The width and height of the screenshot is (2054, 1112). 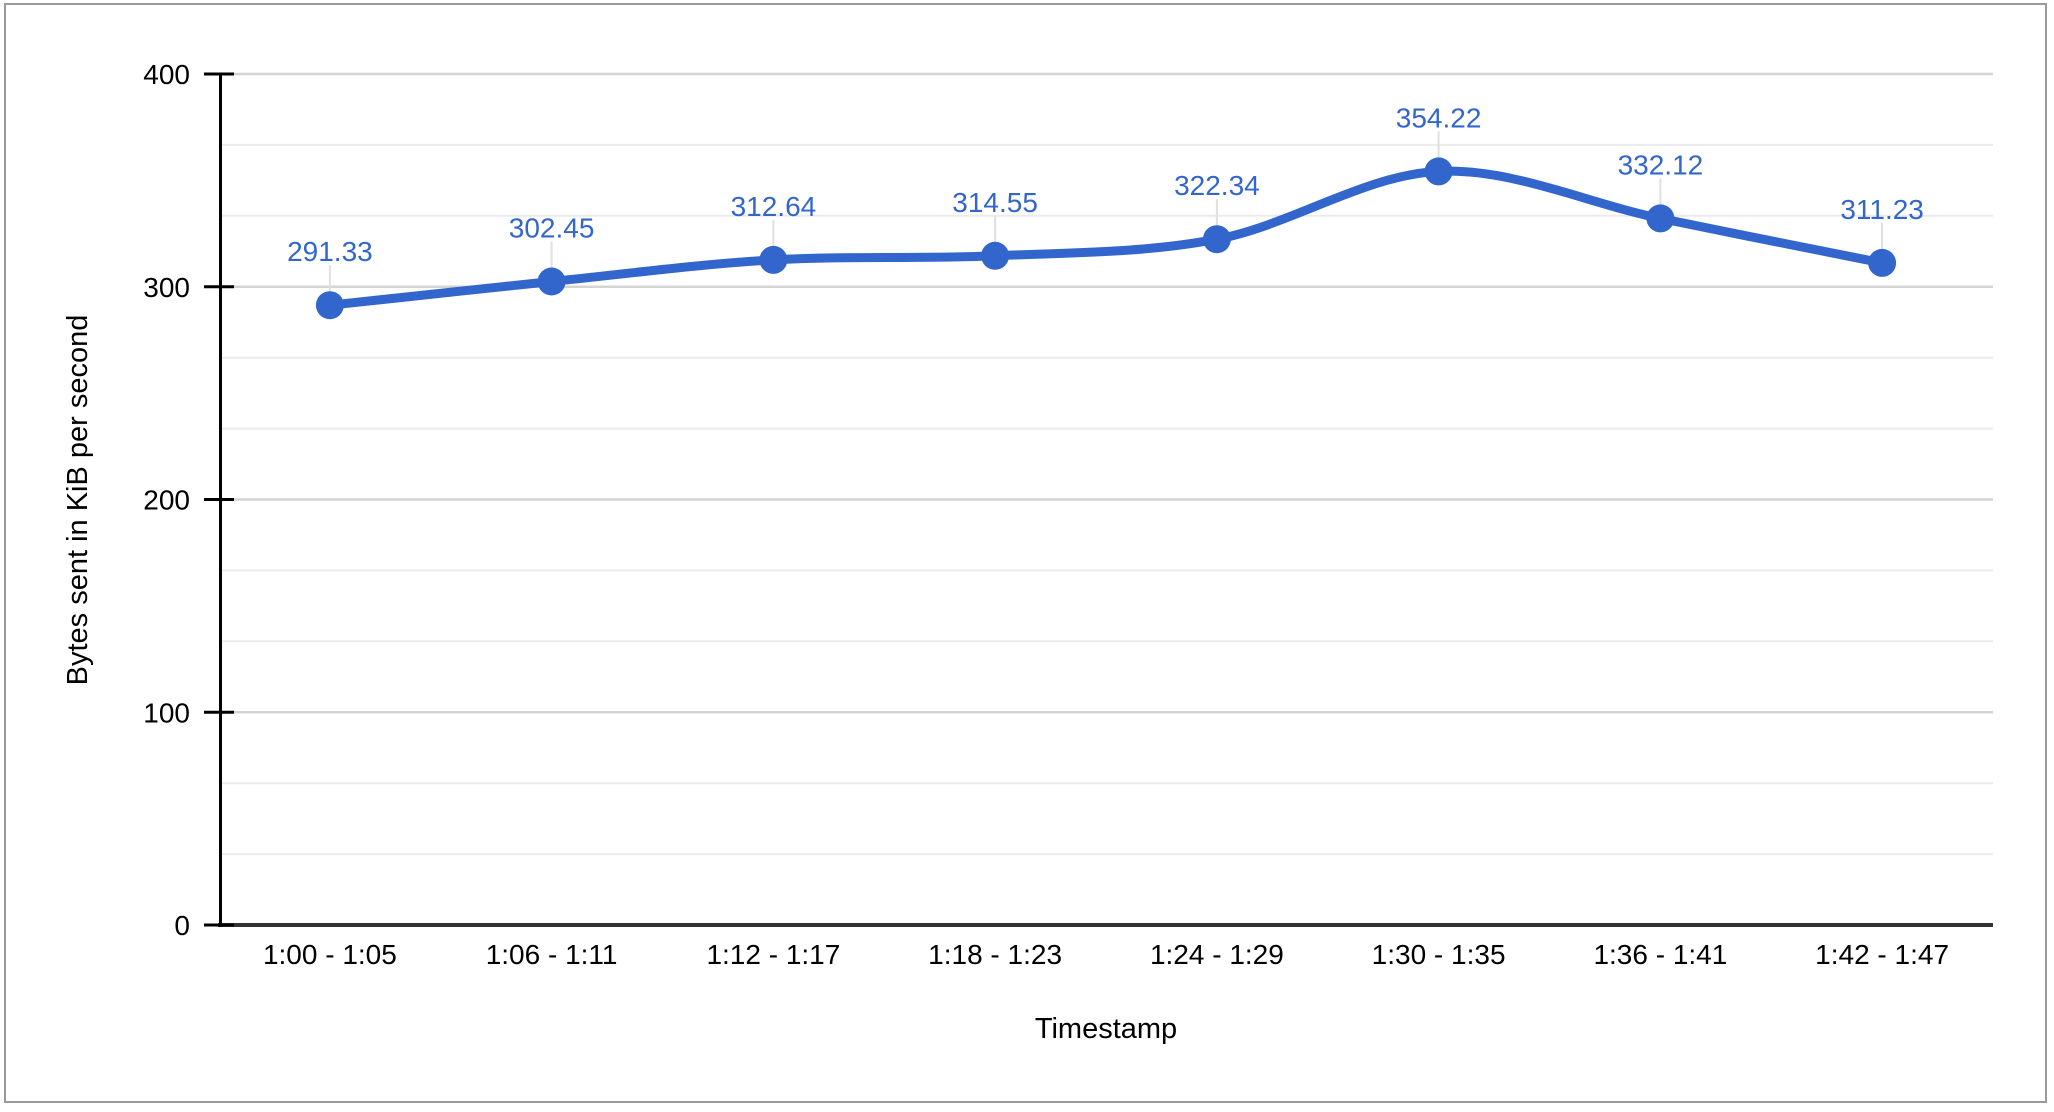 What do you see at coordinates (773, 954) in the screenshot?
I see `x-category-label: 1:12 - 1:17` at bounding box center [773, 954].